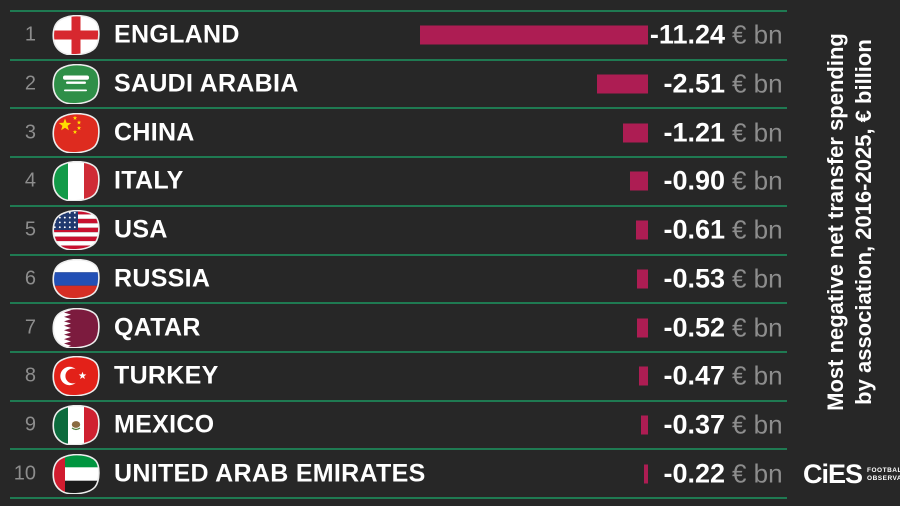 Image resolution: width=900 pixels, height=506 pixels. I want to click on country-label: USA, so click(141, 229).